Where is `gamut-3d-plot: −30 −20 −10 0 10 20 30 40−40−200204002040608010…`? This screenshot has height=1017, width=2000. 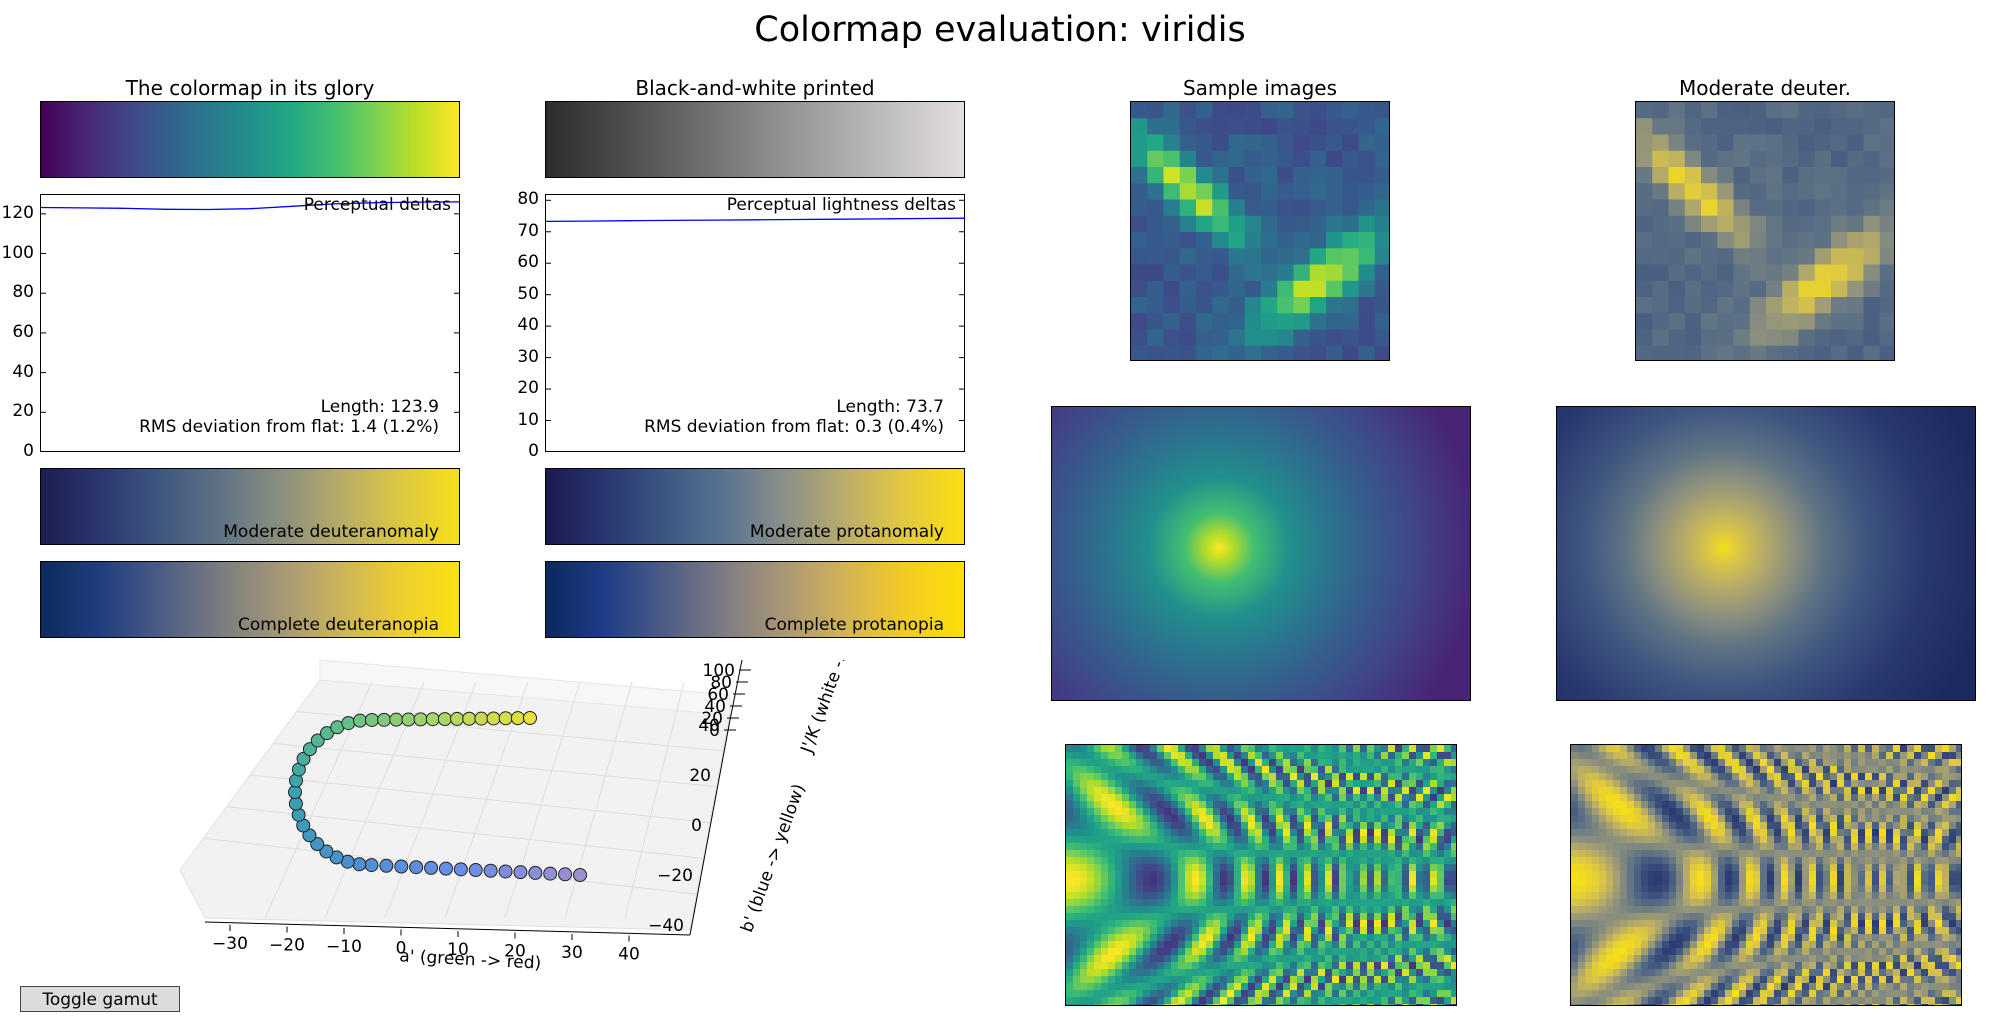 gamut-3d-plot: −30 −20 −10 0 10 20 30 40−40−200204002040608010… is located at coordinates (570, 825).